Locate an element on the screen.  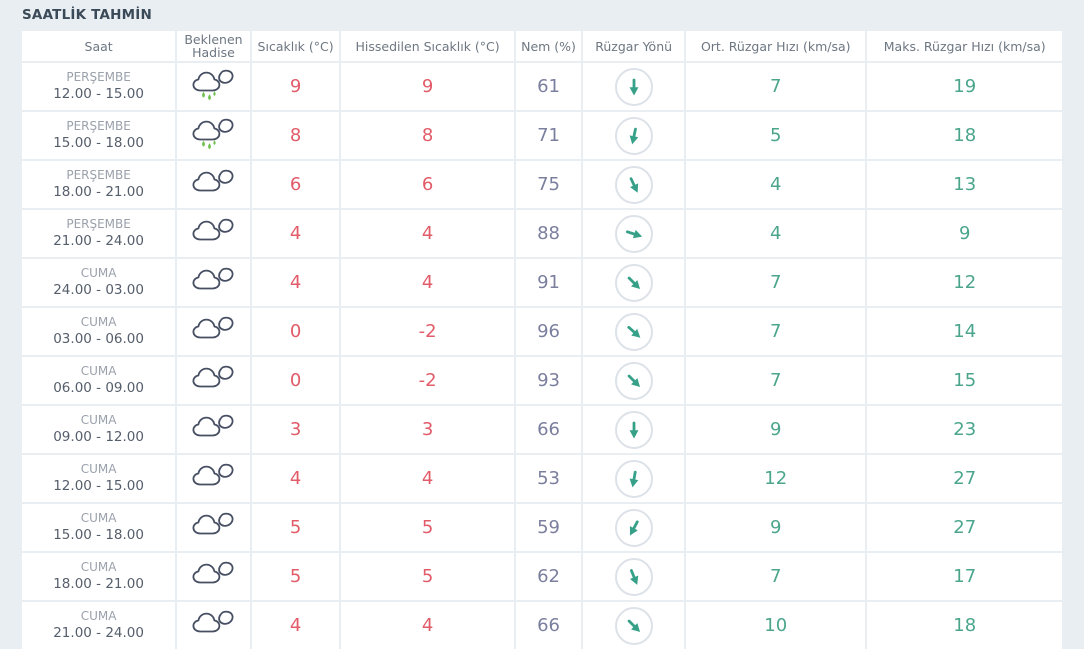
col-header-sicaklik: Sıcaklık (°C) is located at coordinates (295, 46).